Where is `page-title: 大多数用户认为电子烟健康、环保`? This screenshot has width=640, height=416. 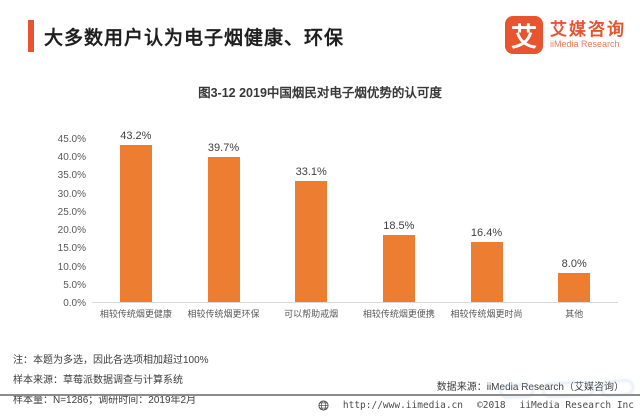 page-title: 大多数用户认为电子烟健康、环保 is located at coordinates (194, 38).